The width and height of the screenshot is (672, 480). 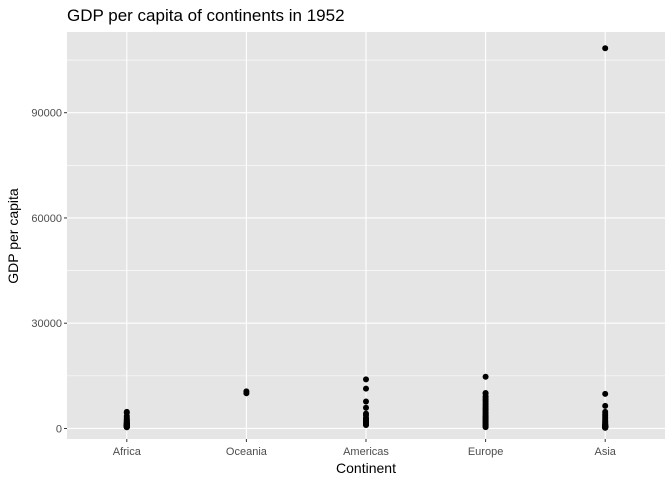 What do you see at coordinates (49, 271) in the screenshot?
I see `y-axis: 0 30000 60000 90000` at bounding box center [49, 271].